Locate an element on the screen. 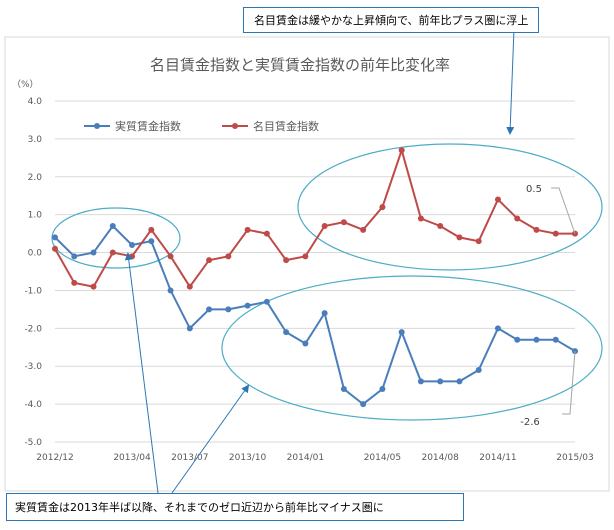 Image resolution: width=614 pixels, height=530 pixels. y-tick-label: -1.0 is located at coordinates (33, 291).